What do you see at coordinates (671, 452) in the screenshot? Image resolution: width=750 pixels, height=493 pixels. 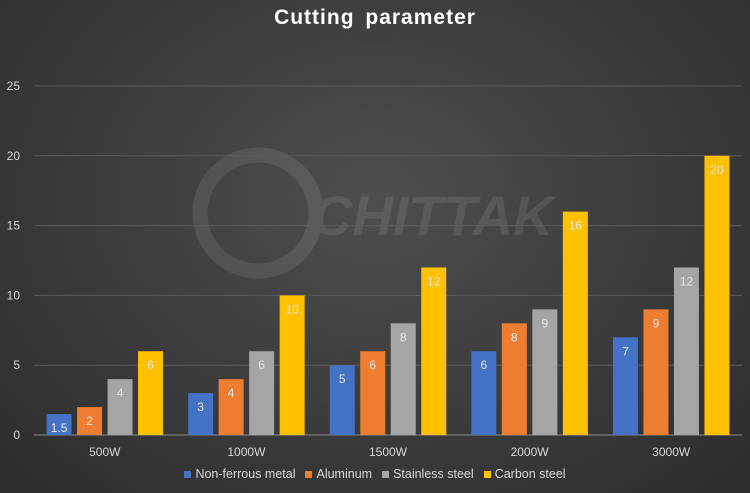 I see `x-tick-label: 3000W` at bounding box center [671, 452].